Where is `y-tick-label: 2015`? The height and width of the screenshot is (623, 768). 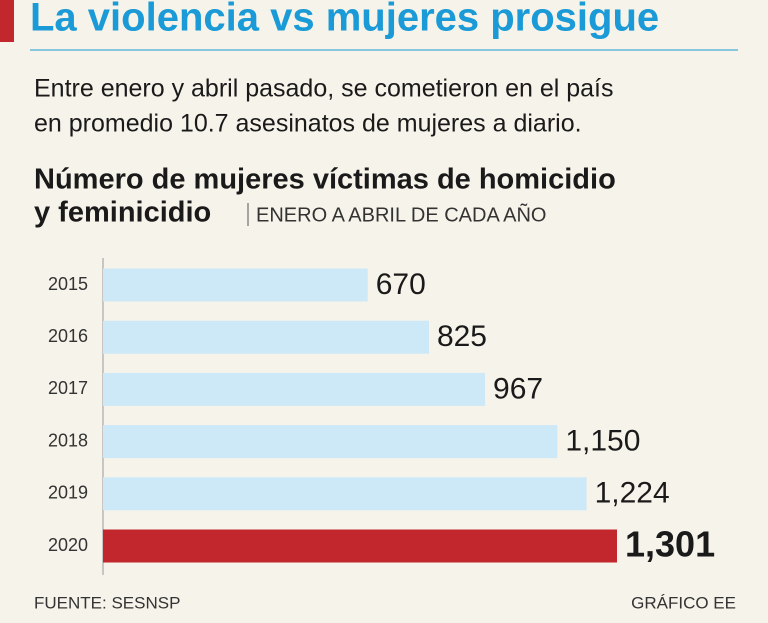
y-tick-label: 2015 is located at coordinates (68, 284).